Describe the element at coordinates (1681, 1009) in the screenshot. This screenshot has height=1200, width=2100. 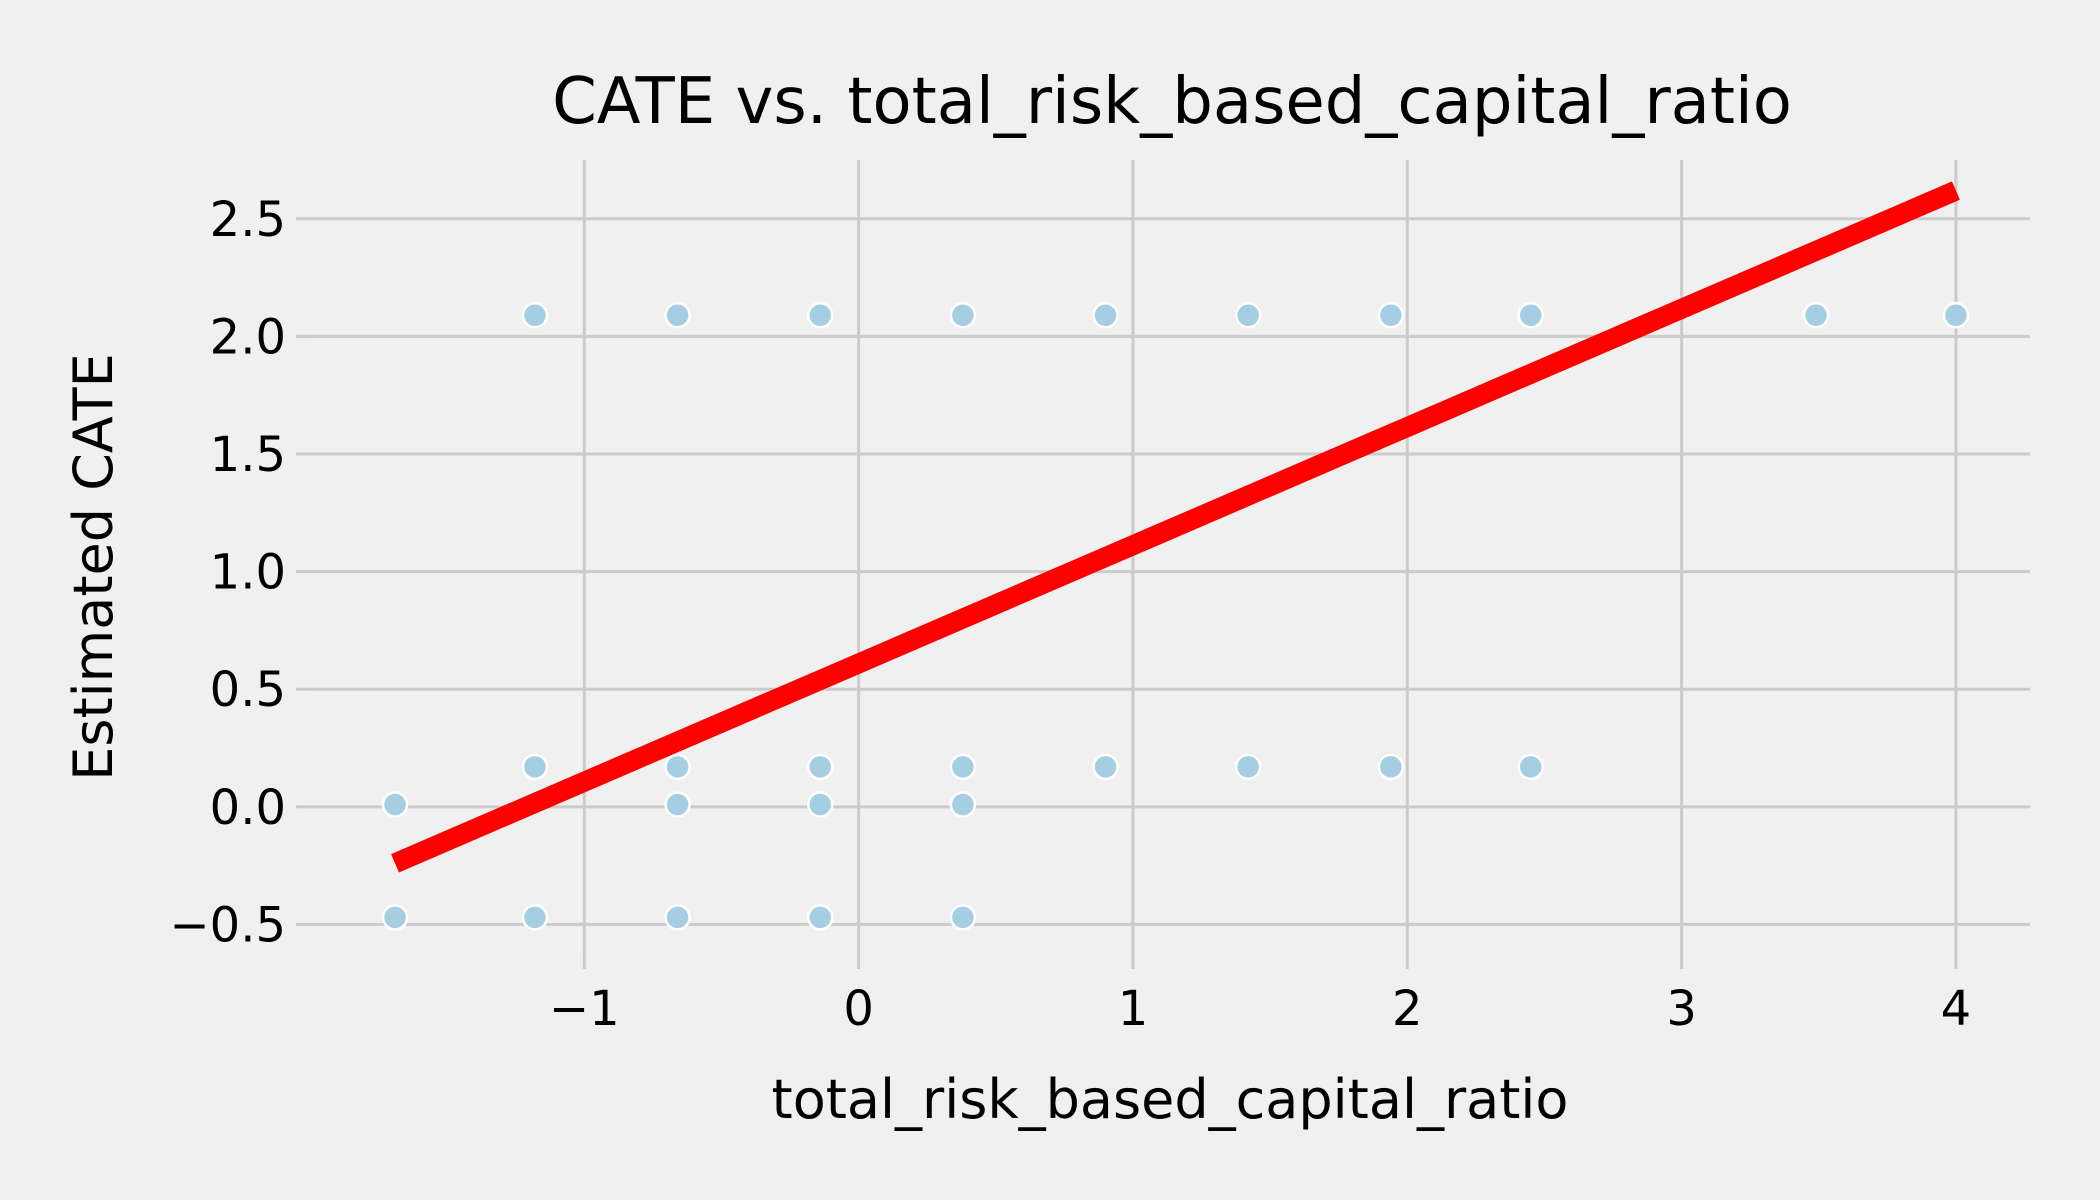
I see `x-tick-label: 3` at that location.